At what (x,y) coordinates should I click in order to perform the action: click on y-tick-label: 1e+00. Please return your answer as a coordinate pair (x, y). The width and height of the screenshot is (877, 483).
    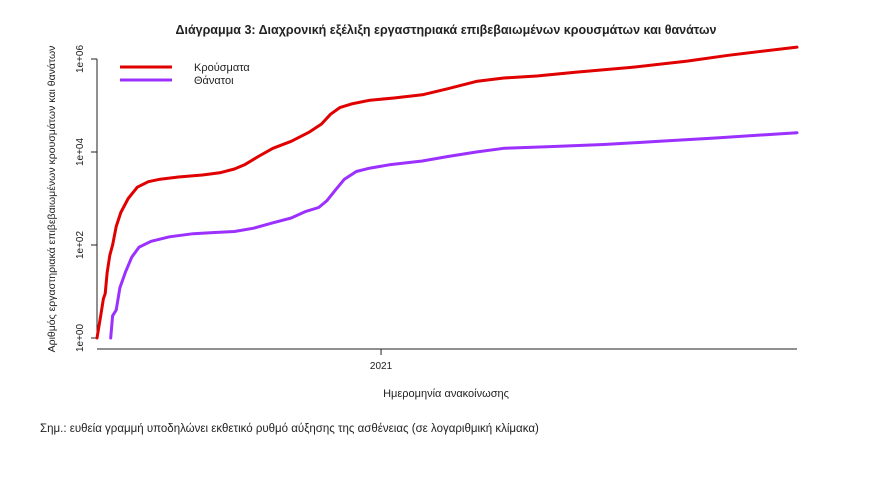
    Looking at the image, I should click on (80, 338).